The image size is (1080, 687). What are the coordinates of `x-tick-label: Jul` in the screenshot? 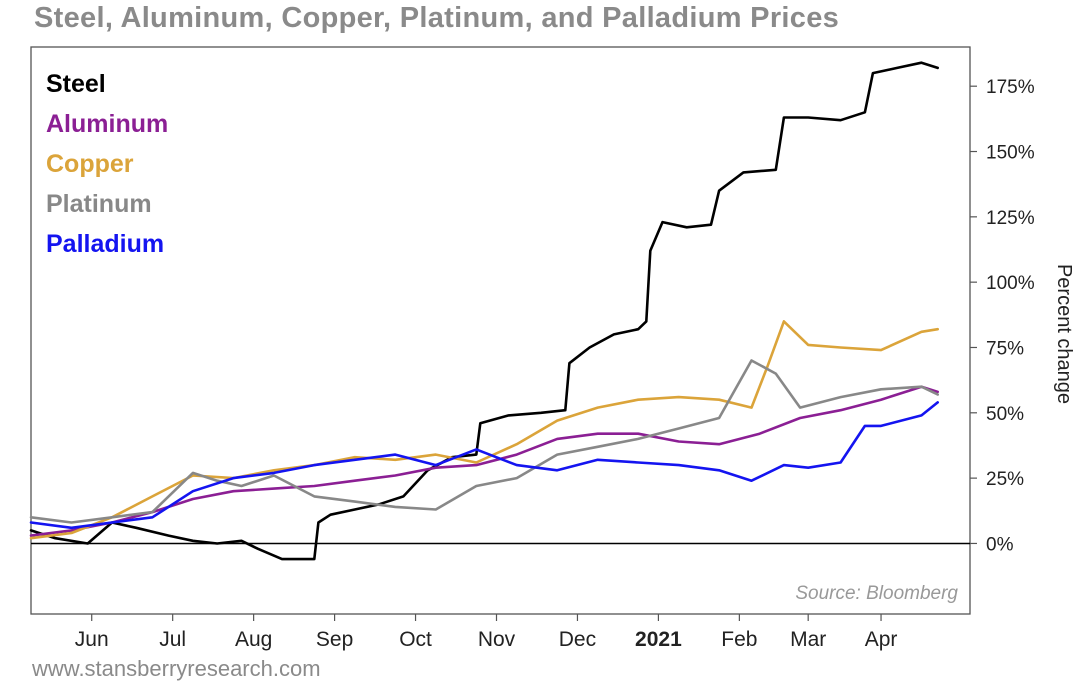 It's located at (172, 639).